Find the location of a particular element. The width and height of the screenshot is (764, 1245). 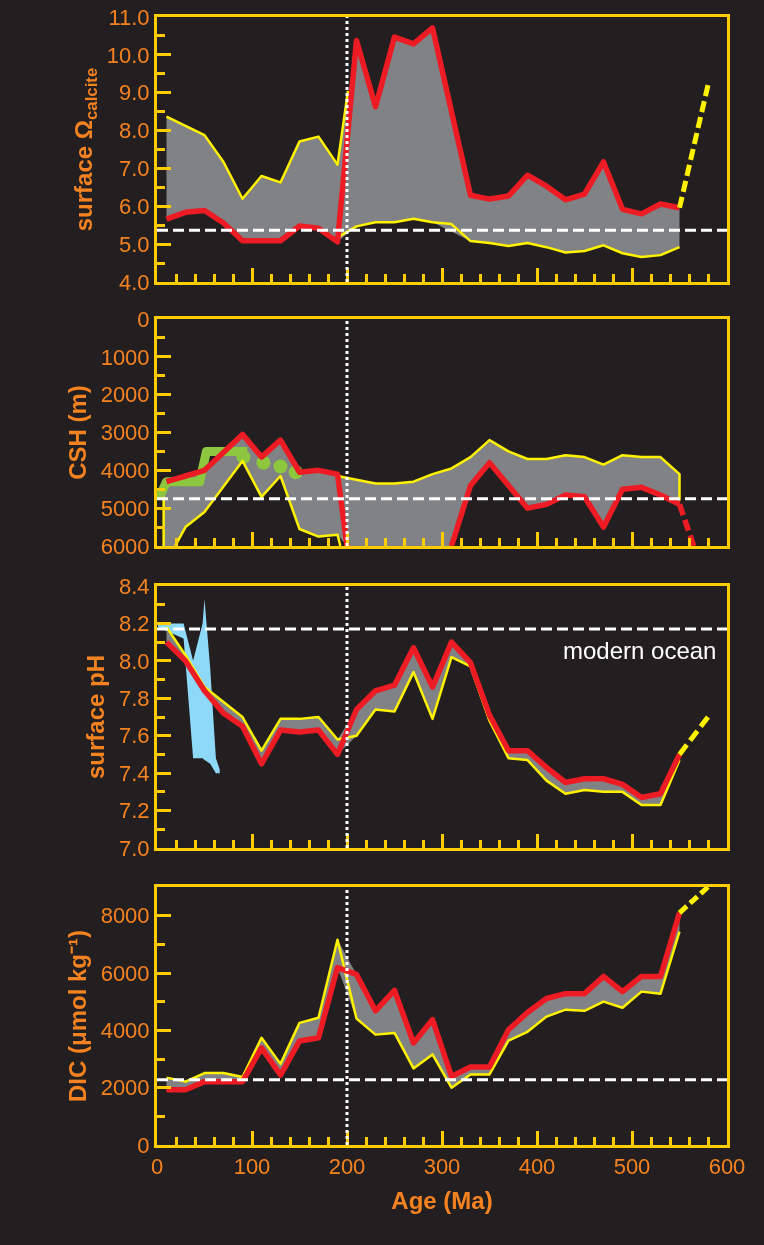

y-tick-label: 9.0 is located at coordinates (134, 93).